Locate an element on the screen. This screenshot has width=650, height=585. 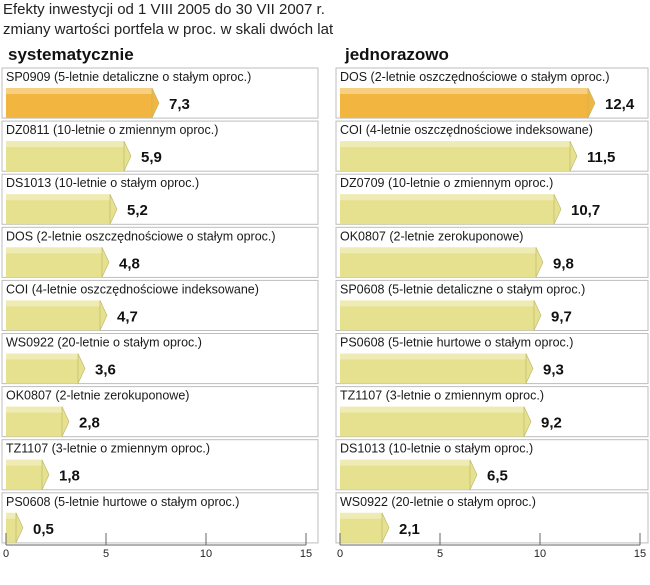
bar-value-label: 4,7 is located at coordinates (127, 316).